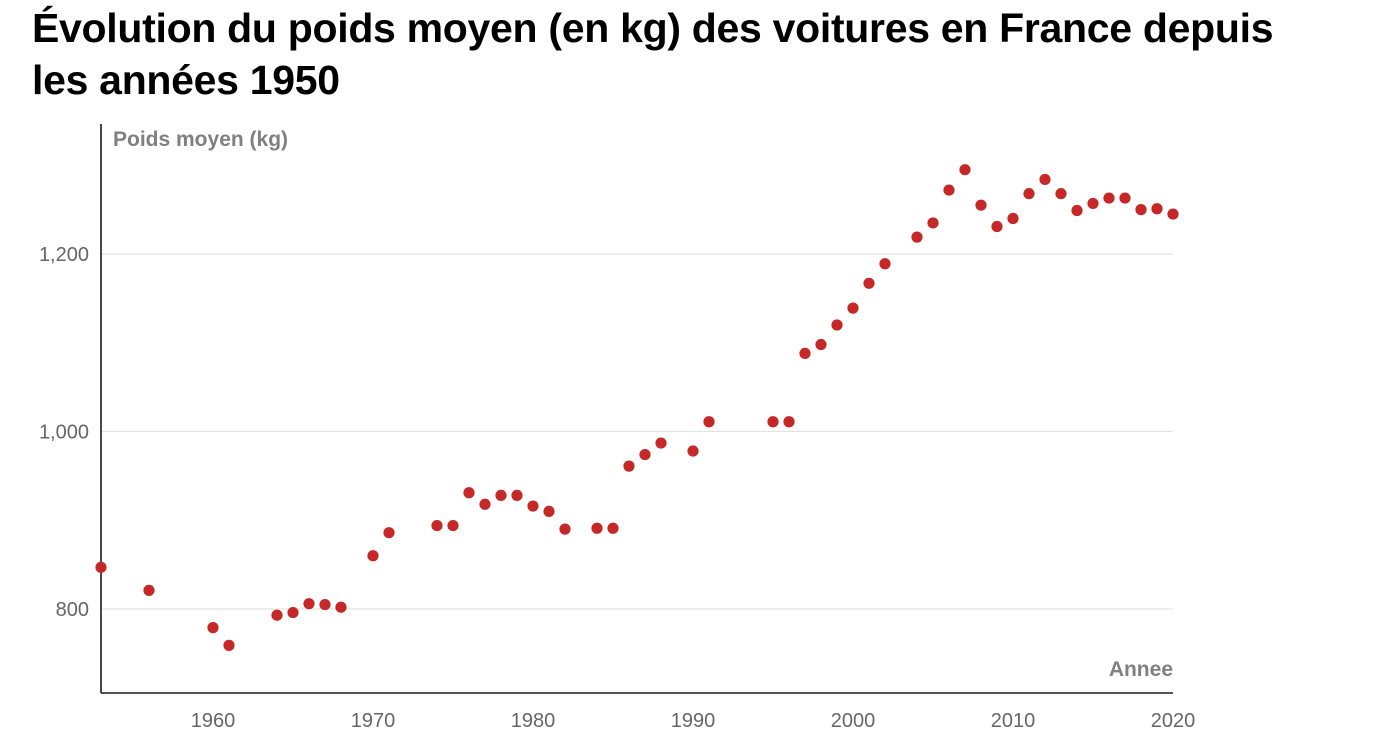 This screenshot has height=756, width=1384. I want to click on x-tick-label: 1990, so click(693, 721).